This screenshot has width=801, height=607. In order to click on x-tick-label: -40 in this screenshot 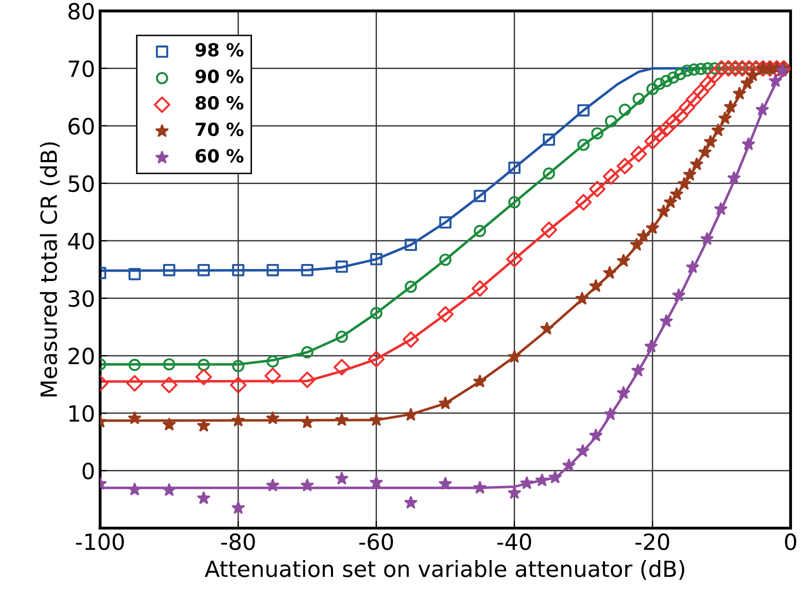, I will do `click(514, 541)`.